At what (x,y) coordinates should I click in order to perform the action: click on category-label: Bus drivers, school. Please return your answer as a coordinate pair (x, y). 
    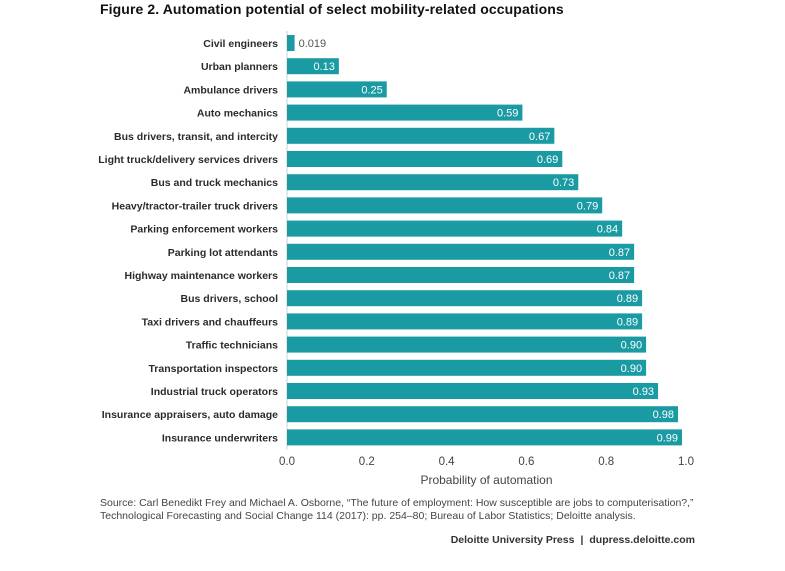
    Looking at the image, I should click on (230, 299).